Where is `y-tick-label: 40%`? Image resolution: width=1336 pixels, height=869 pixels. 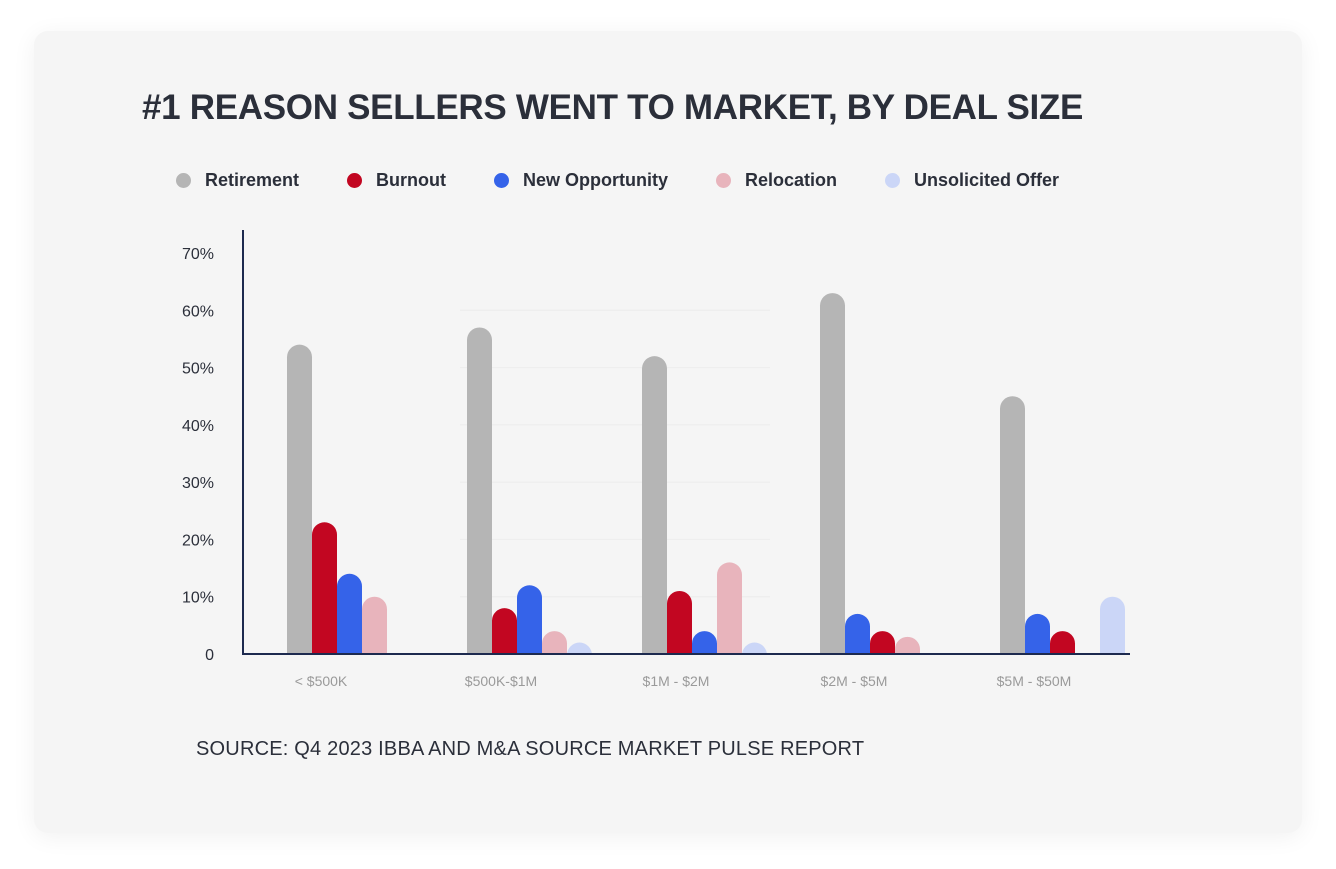 y-tick-label: 40% is located at coordinates (198, 426).